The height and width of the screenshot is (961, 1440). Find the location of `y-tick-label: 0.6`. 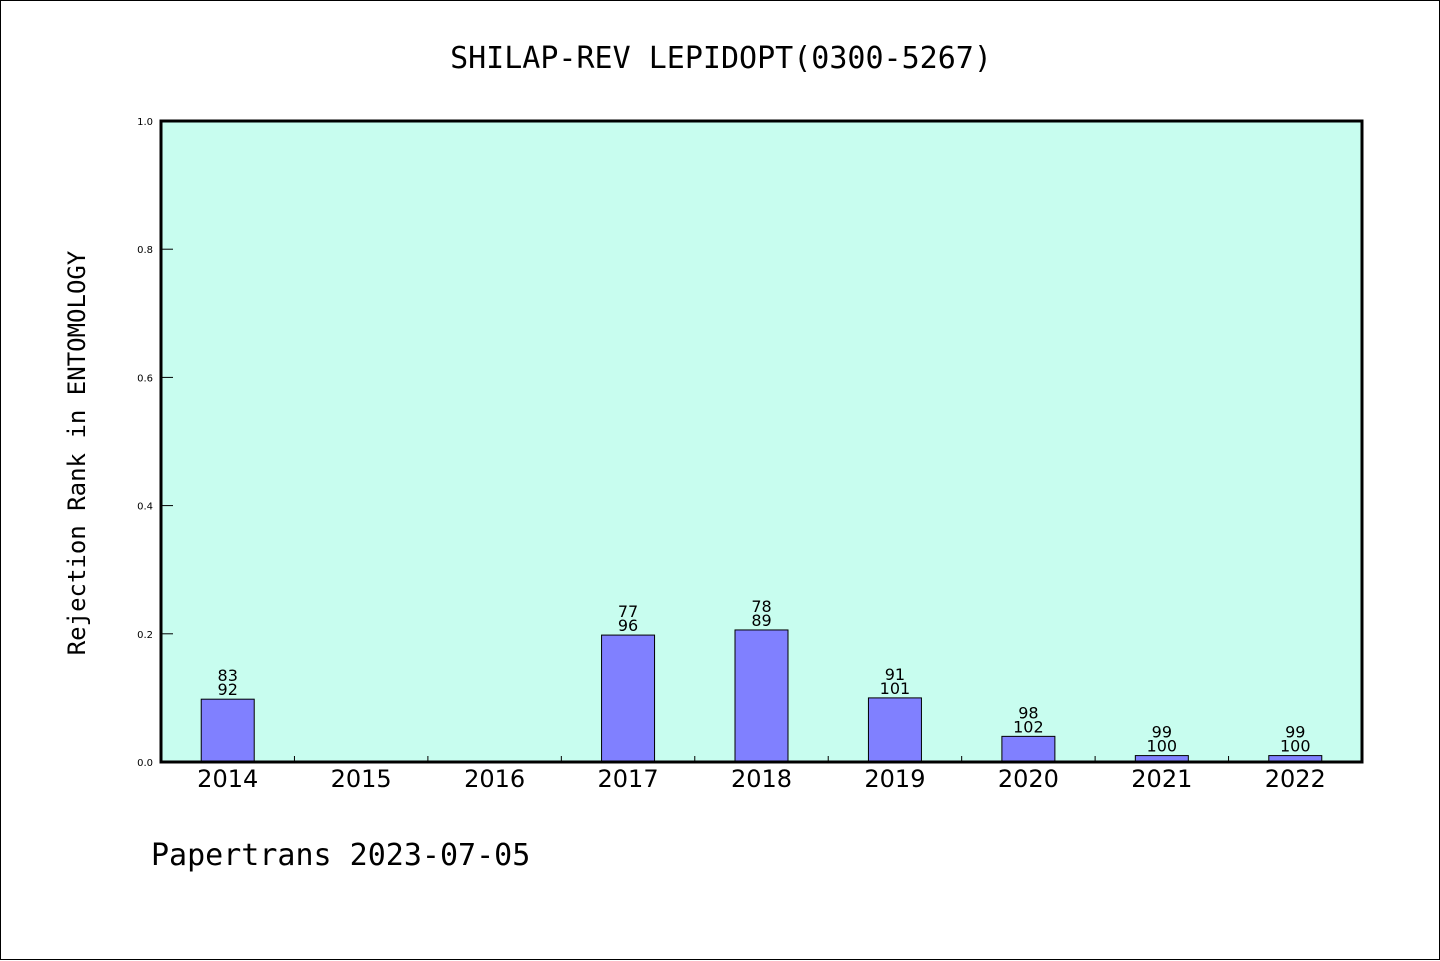

y-tick-label: 0.6 is located at coordinates (145, 378).